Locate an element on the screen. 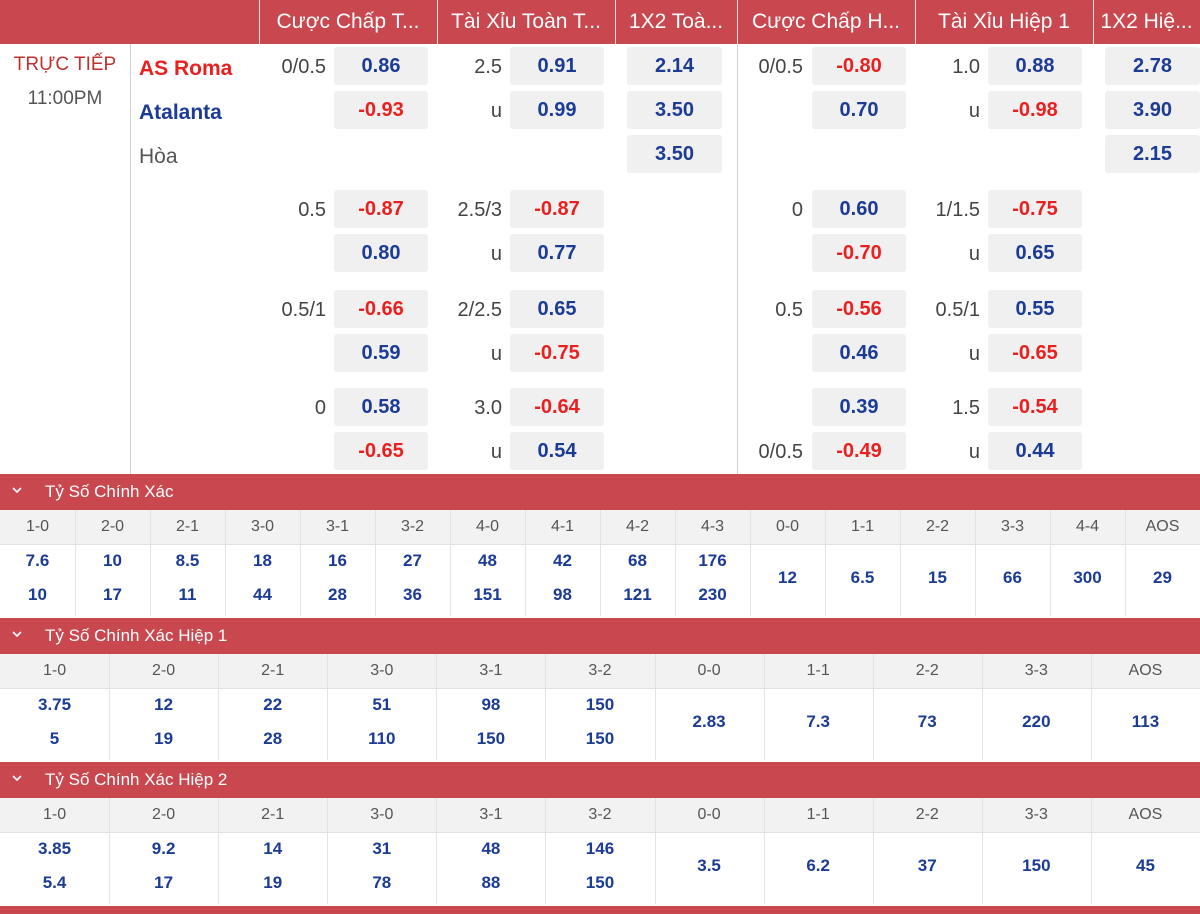 This screenshot has width=1200, height=914. score-odd: 73 is located at coordinates (927, 721).